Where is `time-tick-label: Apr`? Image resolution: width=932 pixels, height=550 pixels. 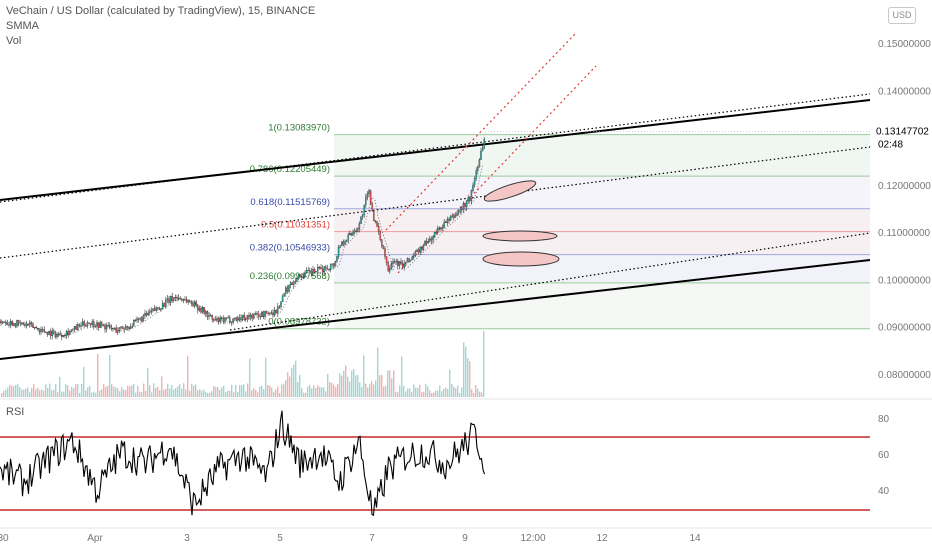 time-tick-label: Apr is located at coordinates (95, 538).